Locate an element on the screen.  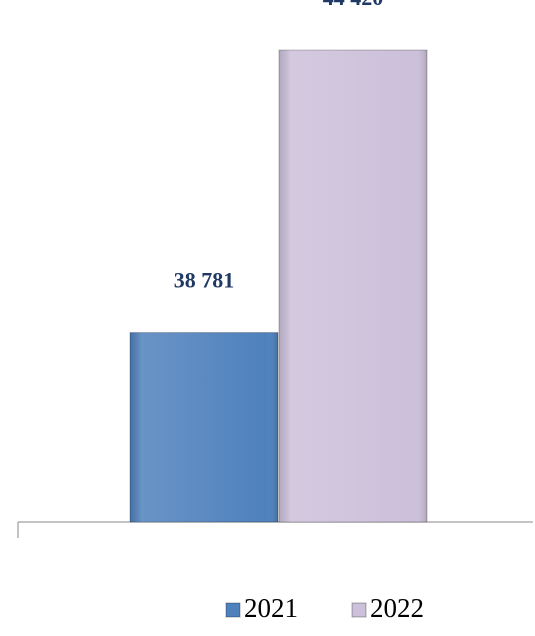
value-label: 44 420 is located at coordinates (353, 5).